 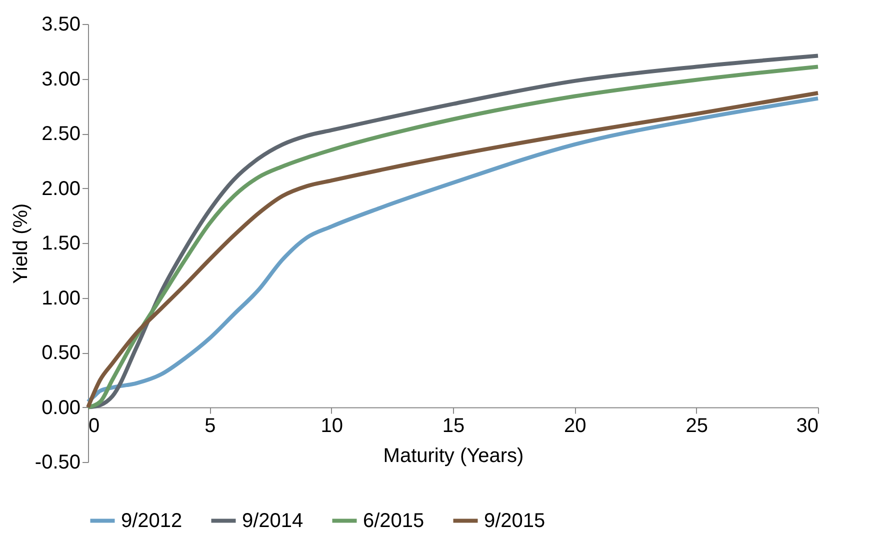 I want to click on legend-label: 9/2014, so click(x=273, y=521).